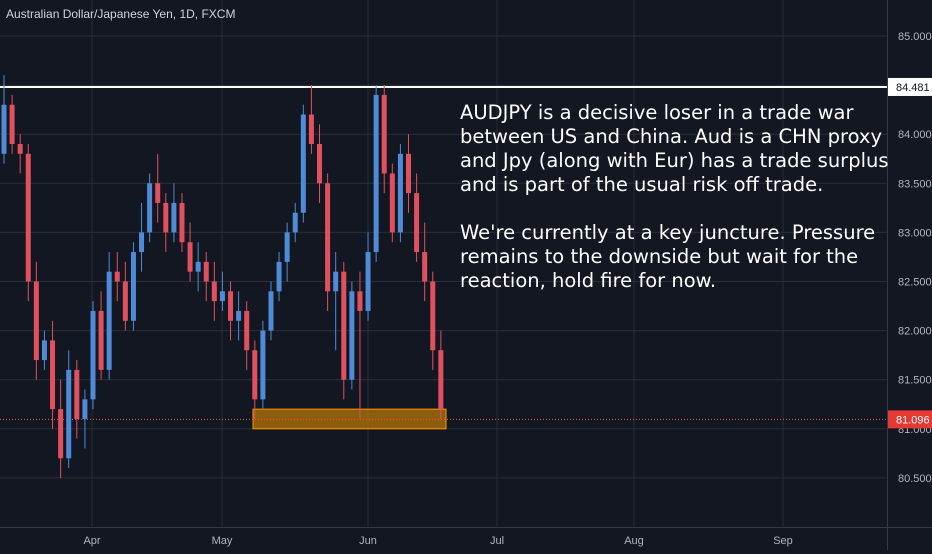 The height and width of the screenshot is (554, 932). I want to click on last-price-tag-label: 81.096, so click(913, 420).